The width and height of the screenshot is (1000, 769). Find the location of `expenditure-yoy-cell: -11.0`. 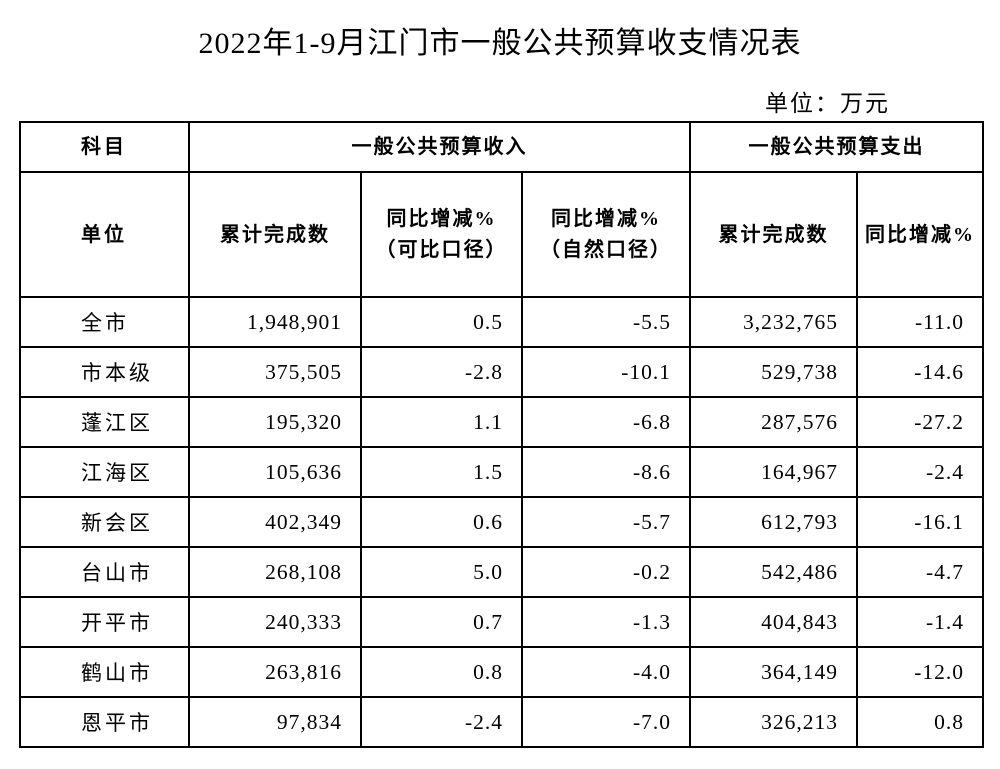

expenditure-yoy-cell: -11.0 is located at coordinates (920, 322).